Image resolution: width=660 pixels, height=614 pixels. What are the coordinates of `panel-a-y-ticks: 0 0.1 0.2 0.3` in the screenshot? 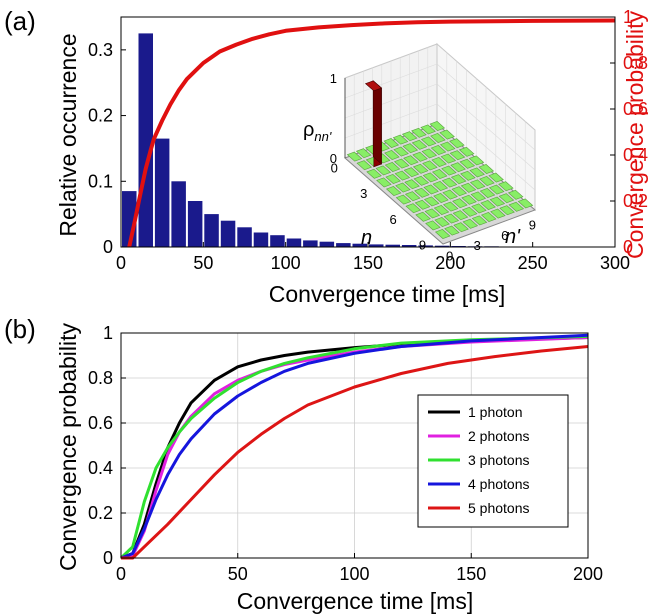 It's located at (107, 148).